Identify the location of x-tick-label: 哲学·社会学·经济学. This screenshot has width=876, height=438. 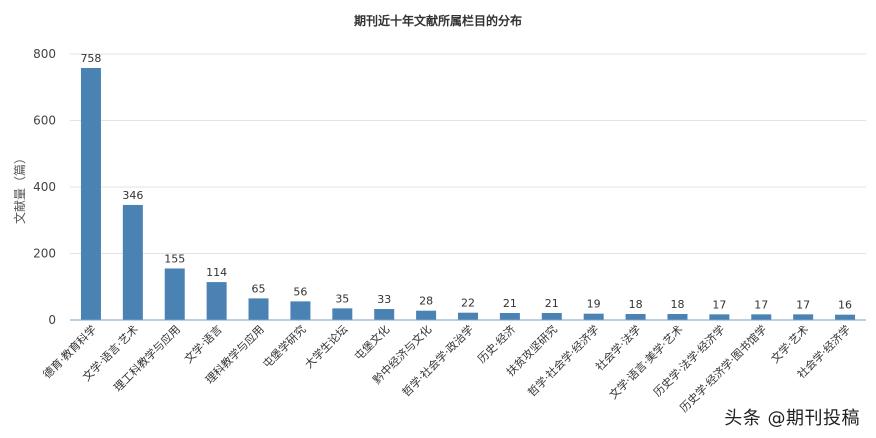
(563, 360).